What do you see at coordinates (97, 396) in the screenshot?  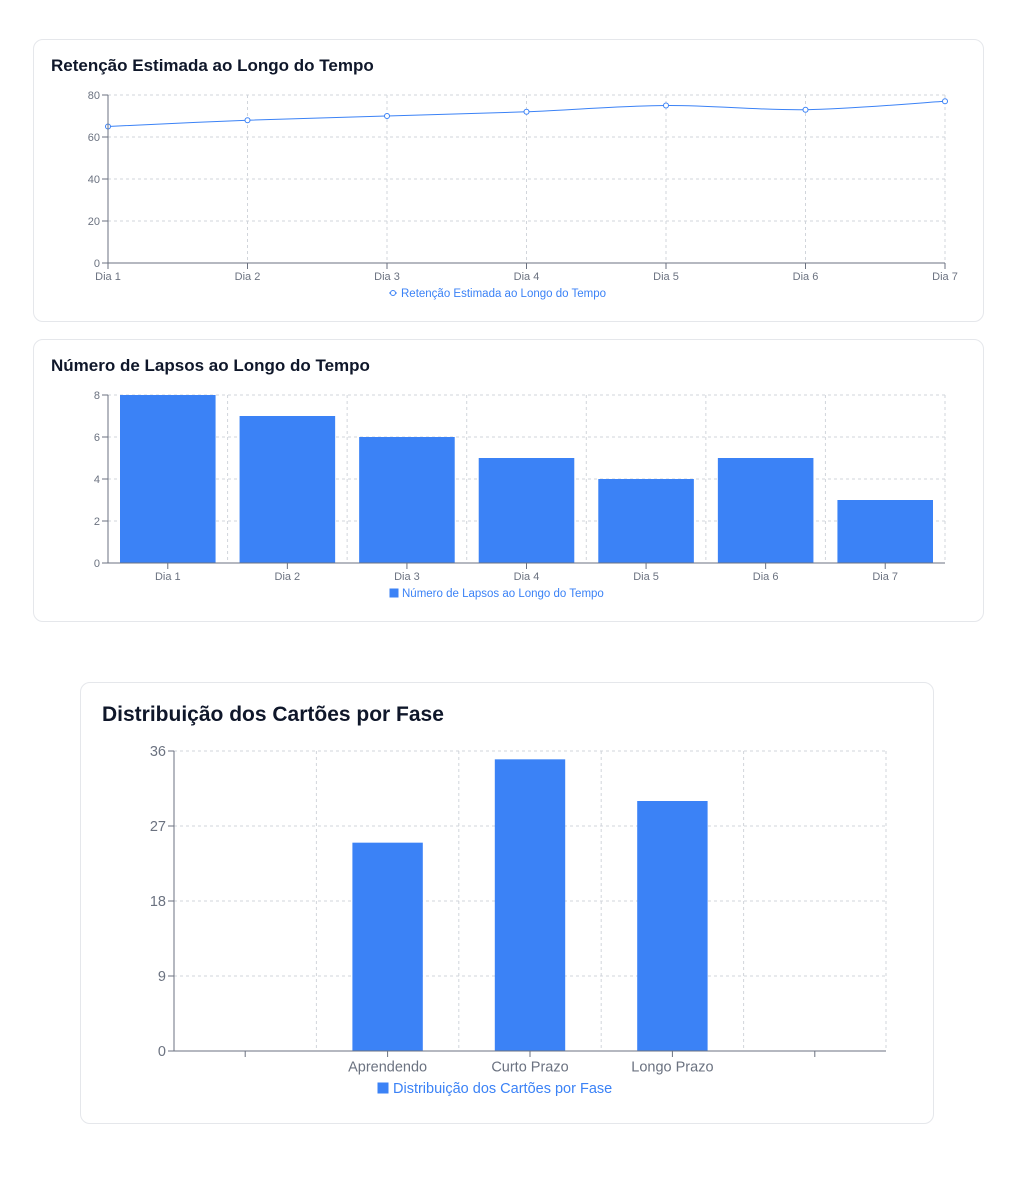 I see `y-tick-label: 8` at bounding box center [97, 396].